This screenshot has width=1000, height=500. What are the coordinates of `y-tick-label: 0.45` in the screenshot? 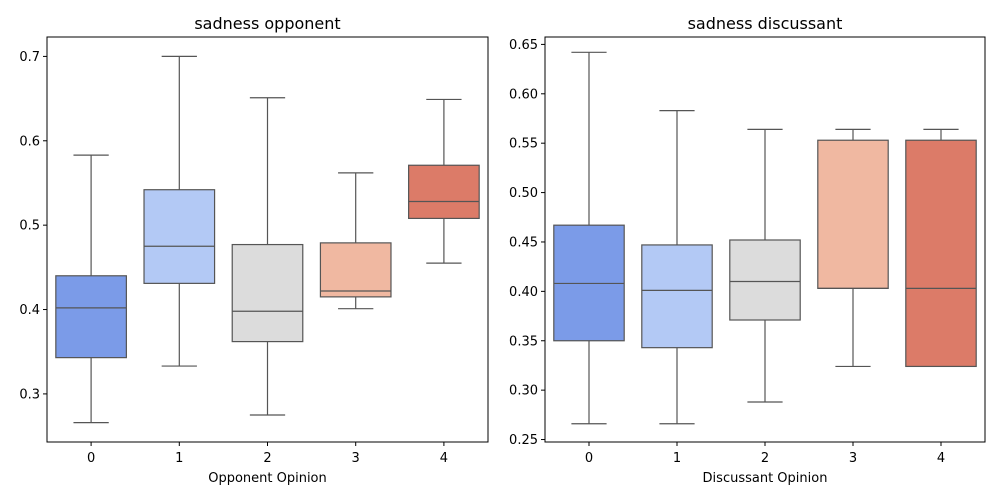 It's located at (523, 242).